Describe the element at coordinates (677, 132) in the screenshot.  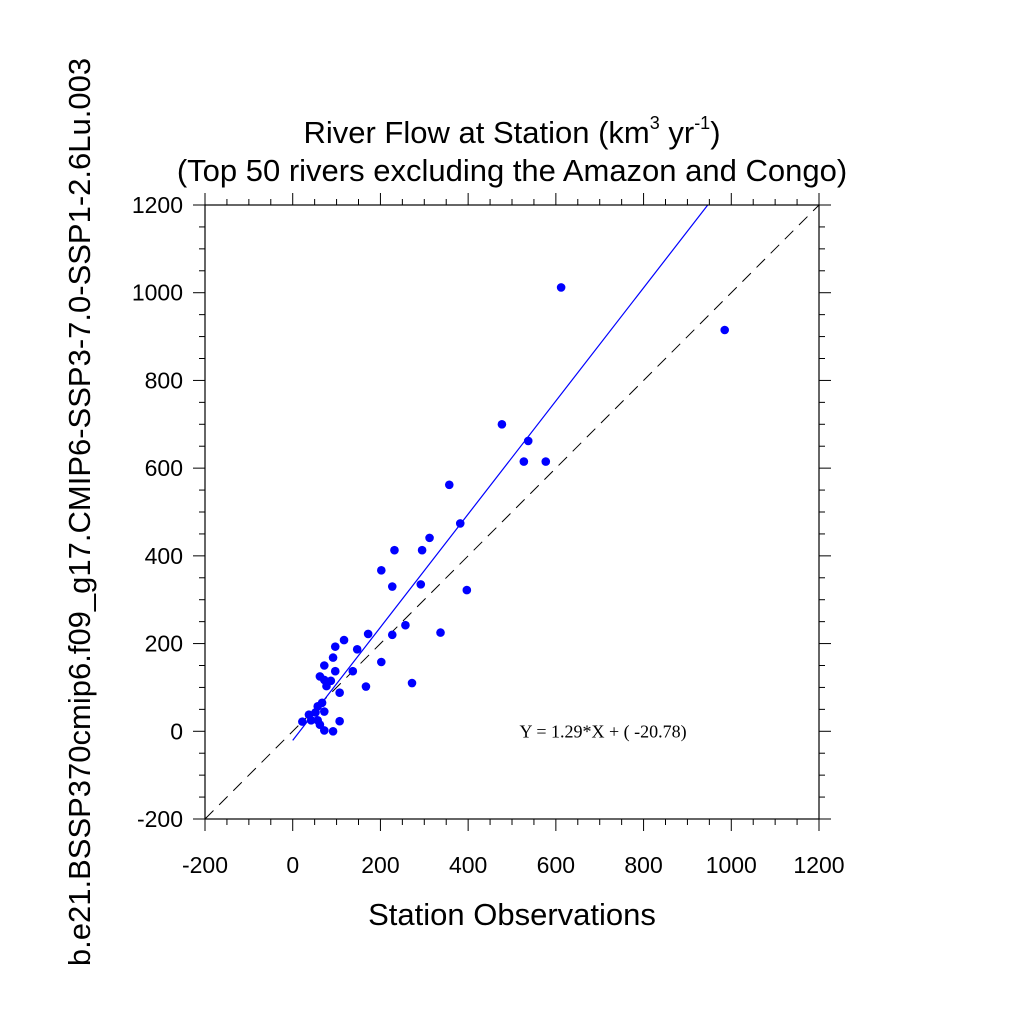
I see `title-text-b: yr` at that location.